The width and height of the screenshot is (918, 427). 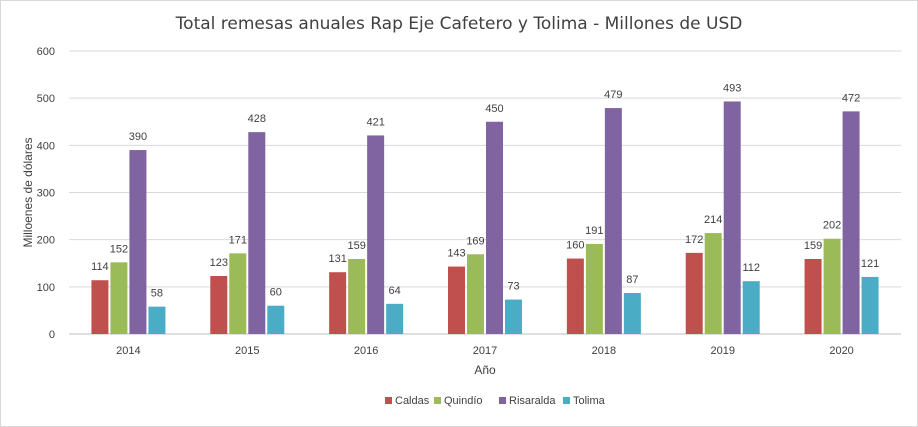 I want to click on legend-swatch-caldas, so click(x=388, y=400).